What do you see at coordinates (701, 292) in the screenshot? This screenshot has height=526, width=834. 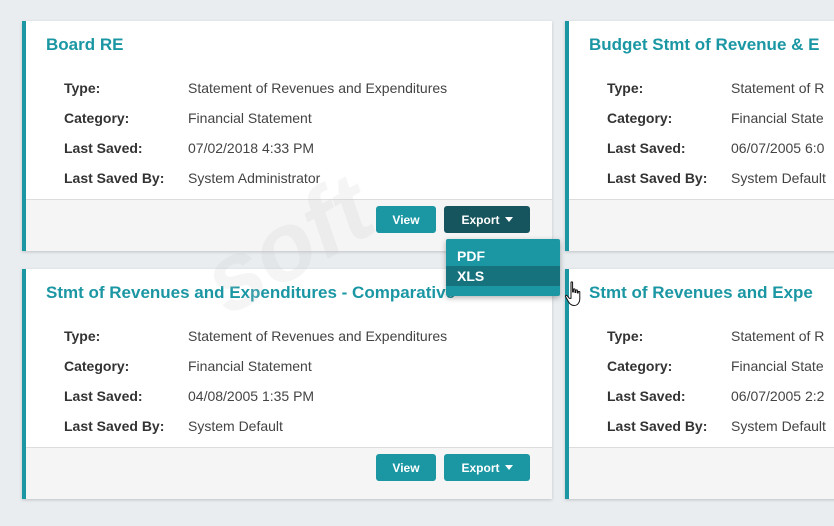 I see `card-title: Stmt of Revenues and Expe` at bounding box center [701, 292].